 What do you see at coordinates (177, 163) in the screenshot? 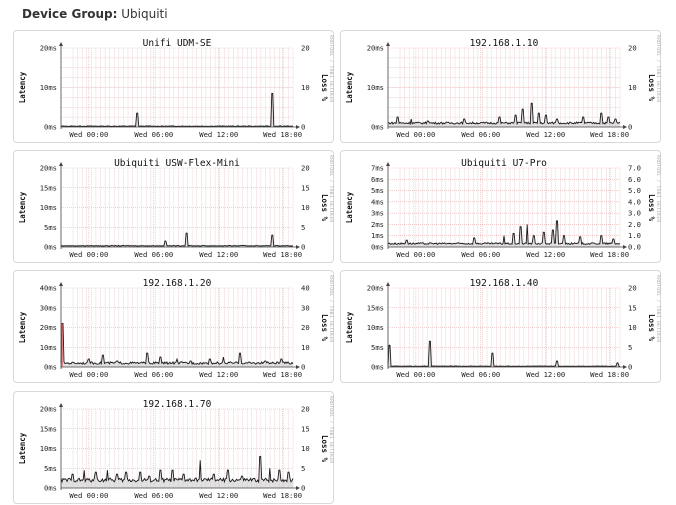
I see `chart-title: Ubiquiti USW-Flex-Mini` at bounding box center [177, 163].